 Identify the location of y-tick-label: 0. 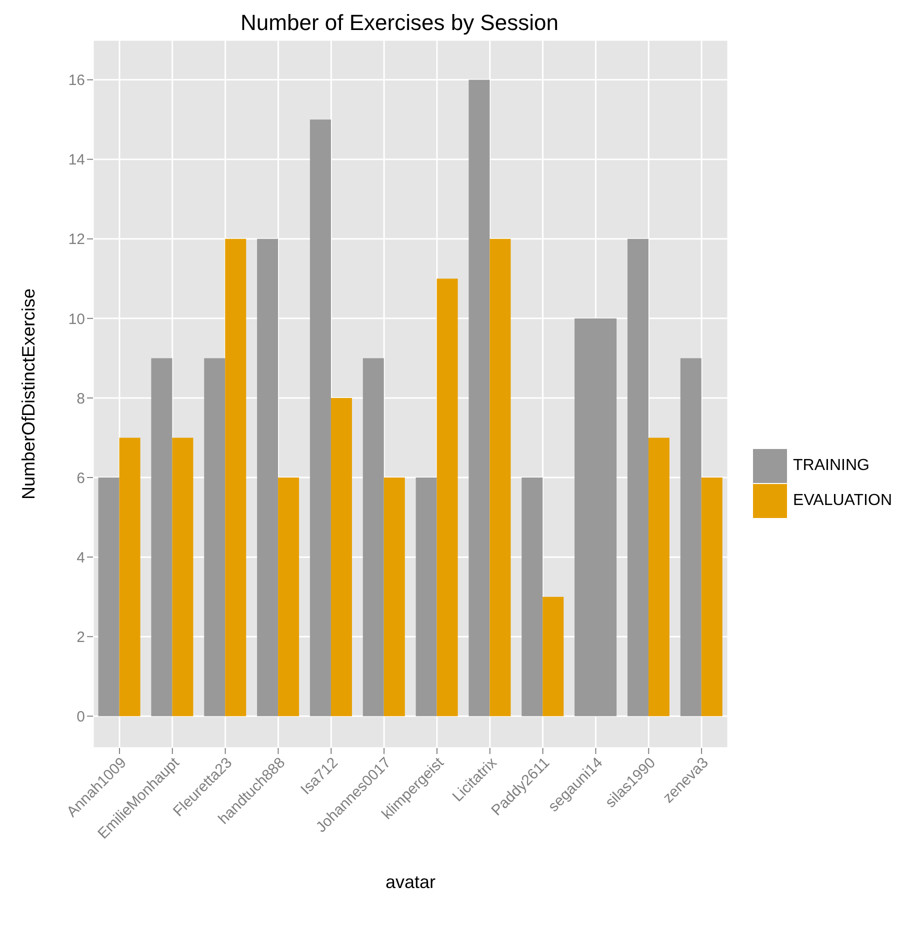
(80, 717).